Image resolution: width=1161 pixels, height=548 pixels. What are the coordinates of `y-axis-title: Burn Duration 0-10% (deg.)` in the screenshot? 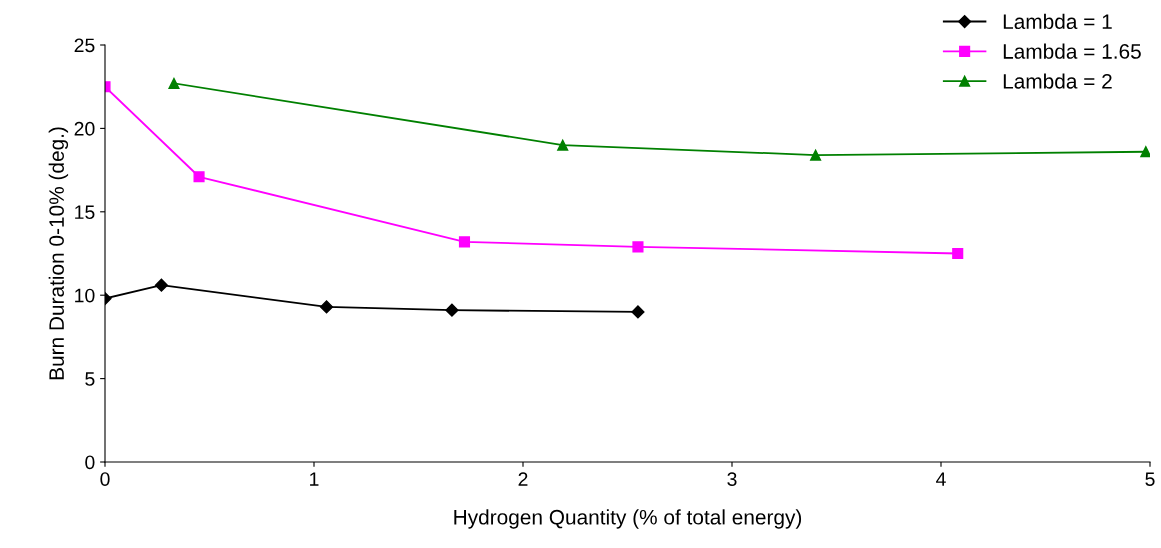 It's located at (58, 253).